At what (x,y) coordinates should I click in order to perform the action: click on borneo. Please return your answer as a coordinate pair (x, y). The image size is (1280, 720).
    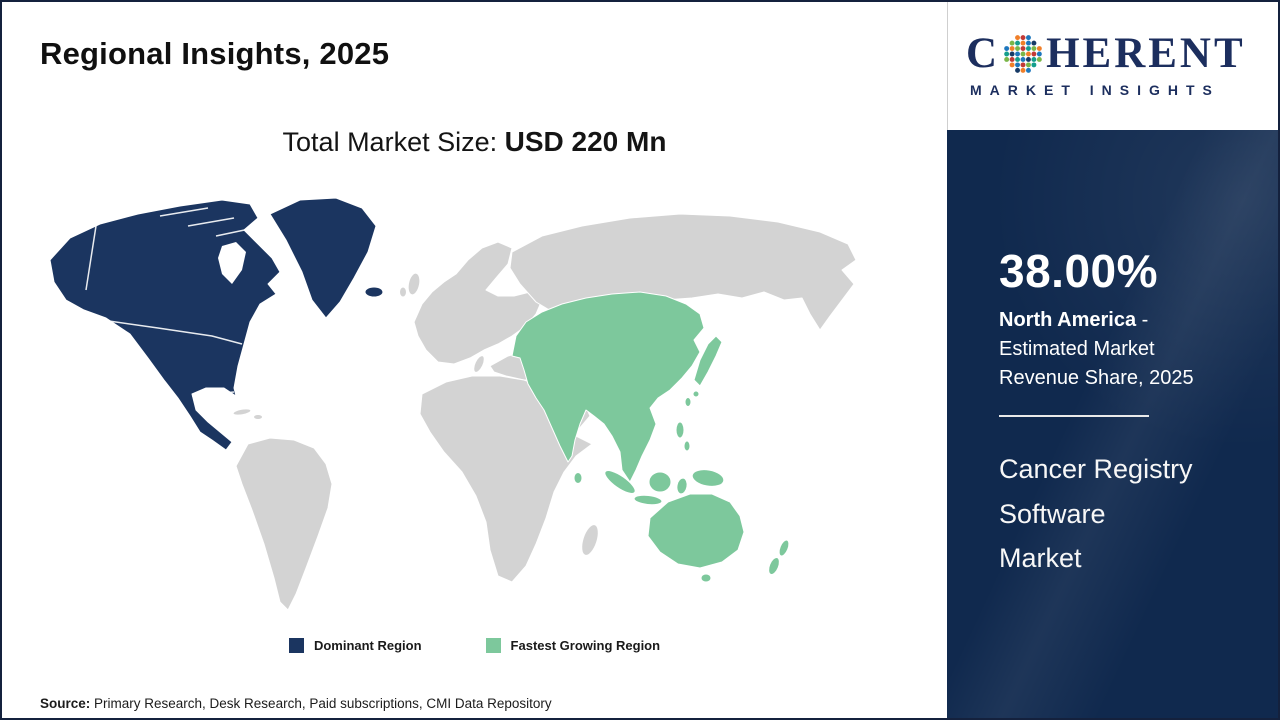
    Looking at the image, I should click on (660, 482).